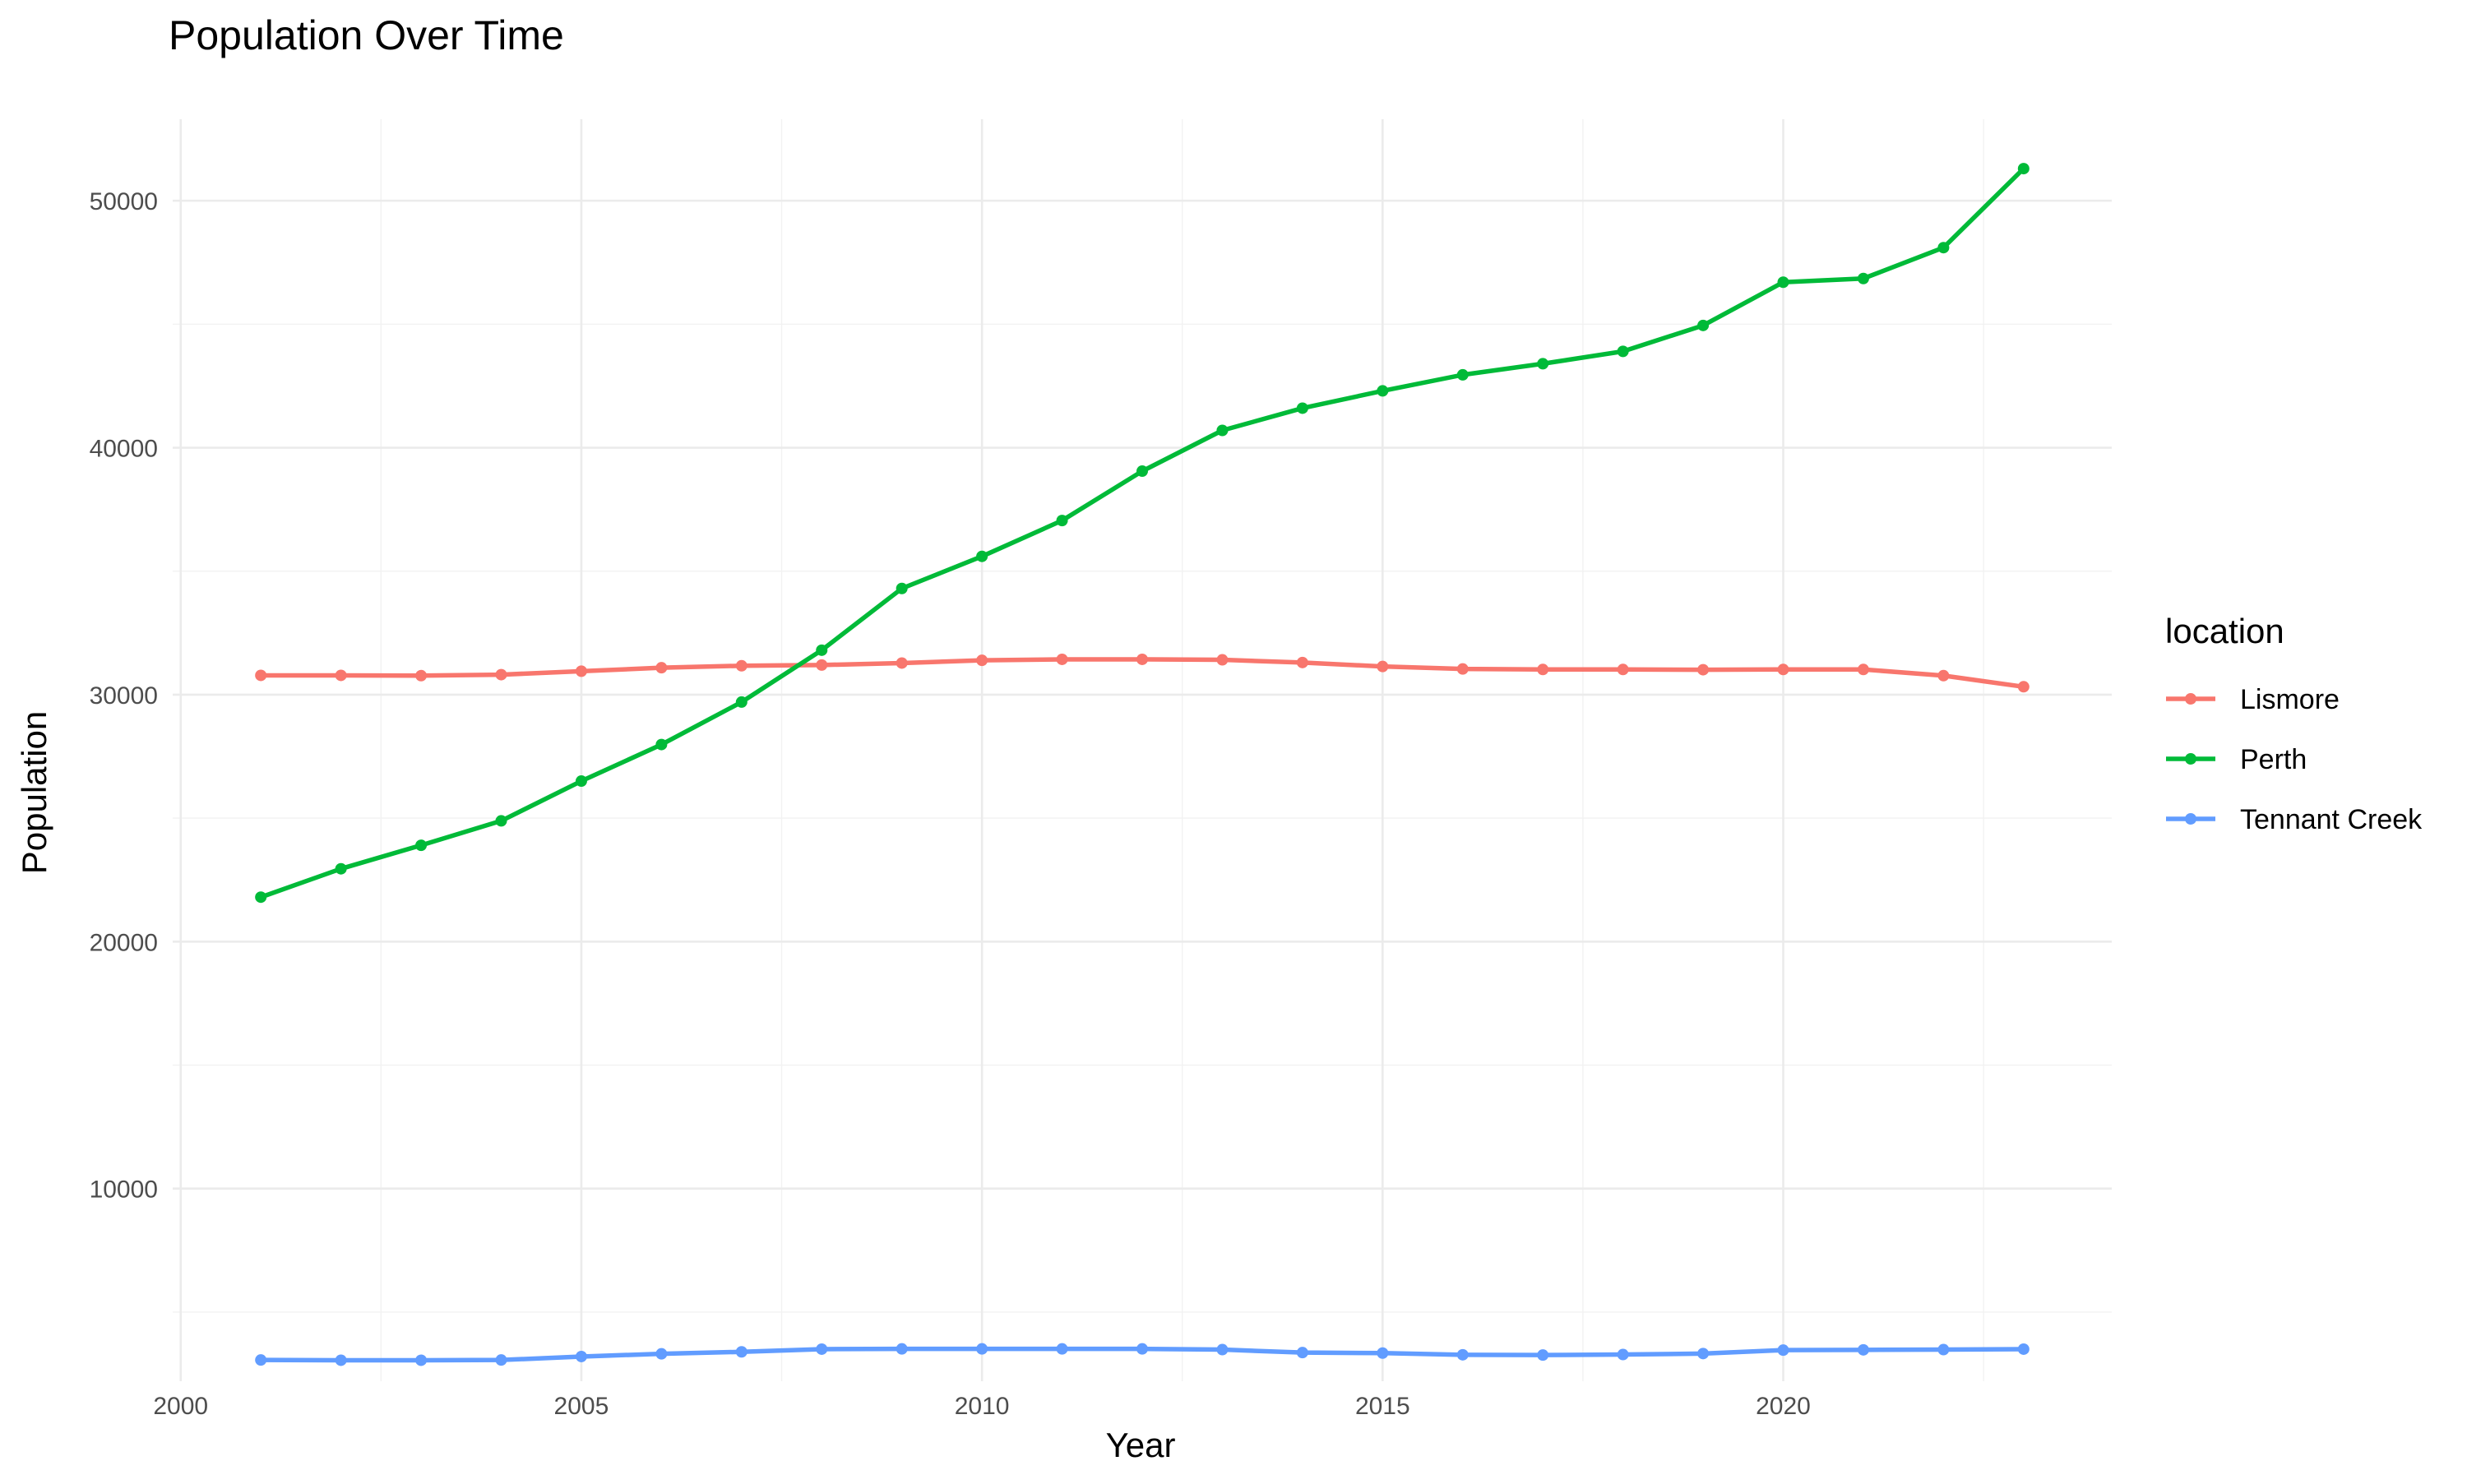  Describe the element at coordinates (124, 1190) in the screenshot. I see `y-tick-label: 10000` at that location.